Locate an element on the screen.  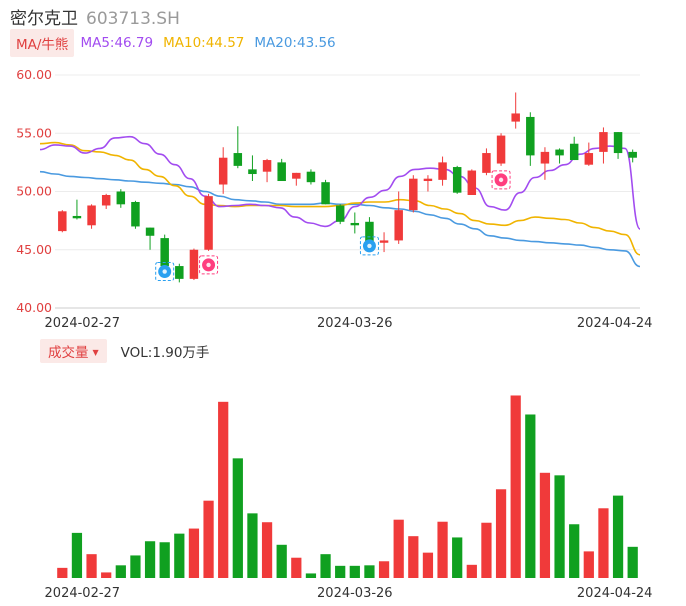
volume-value: VOL:1.90万手 is located at coordinates (165, 353).